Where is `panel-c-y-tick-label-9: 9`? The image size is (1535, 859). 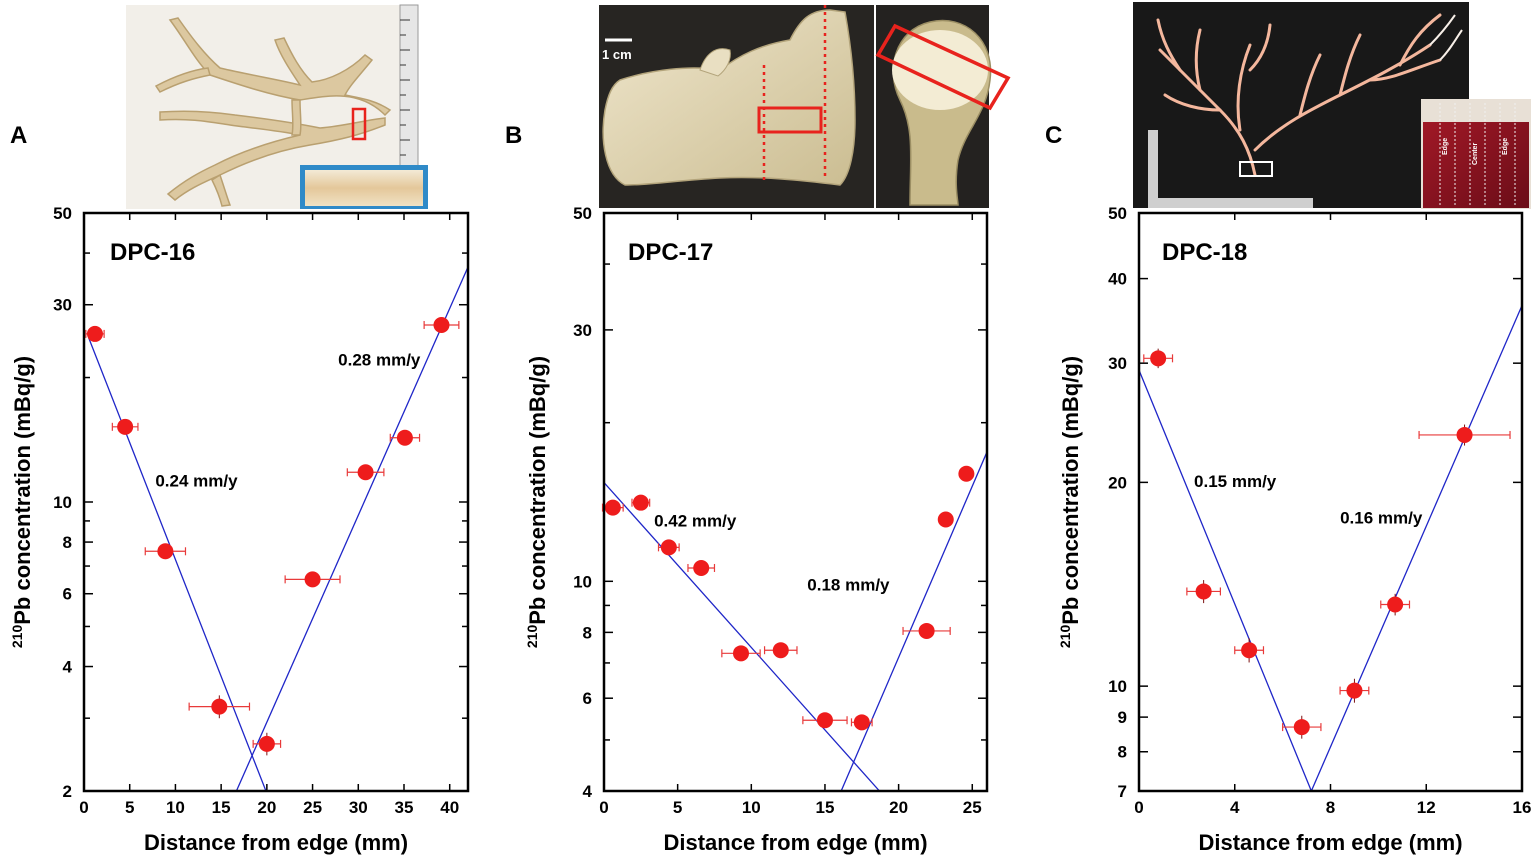
panel-c-y-tick-label-9: 9 is located at coordinates (1122, 717).